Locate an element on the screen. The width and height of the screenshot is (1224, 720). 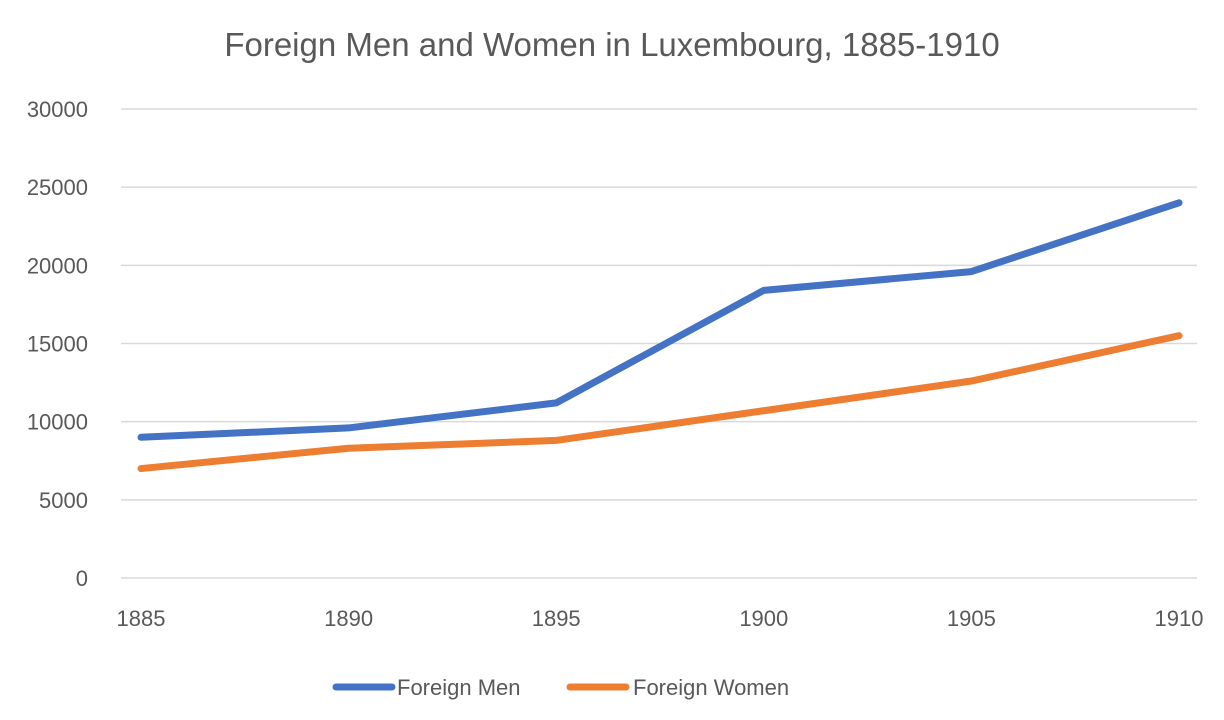
legend-item-foreign-women: Foreign Women is located at coordinates (677, 687).